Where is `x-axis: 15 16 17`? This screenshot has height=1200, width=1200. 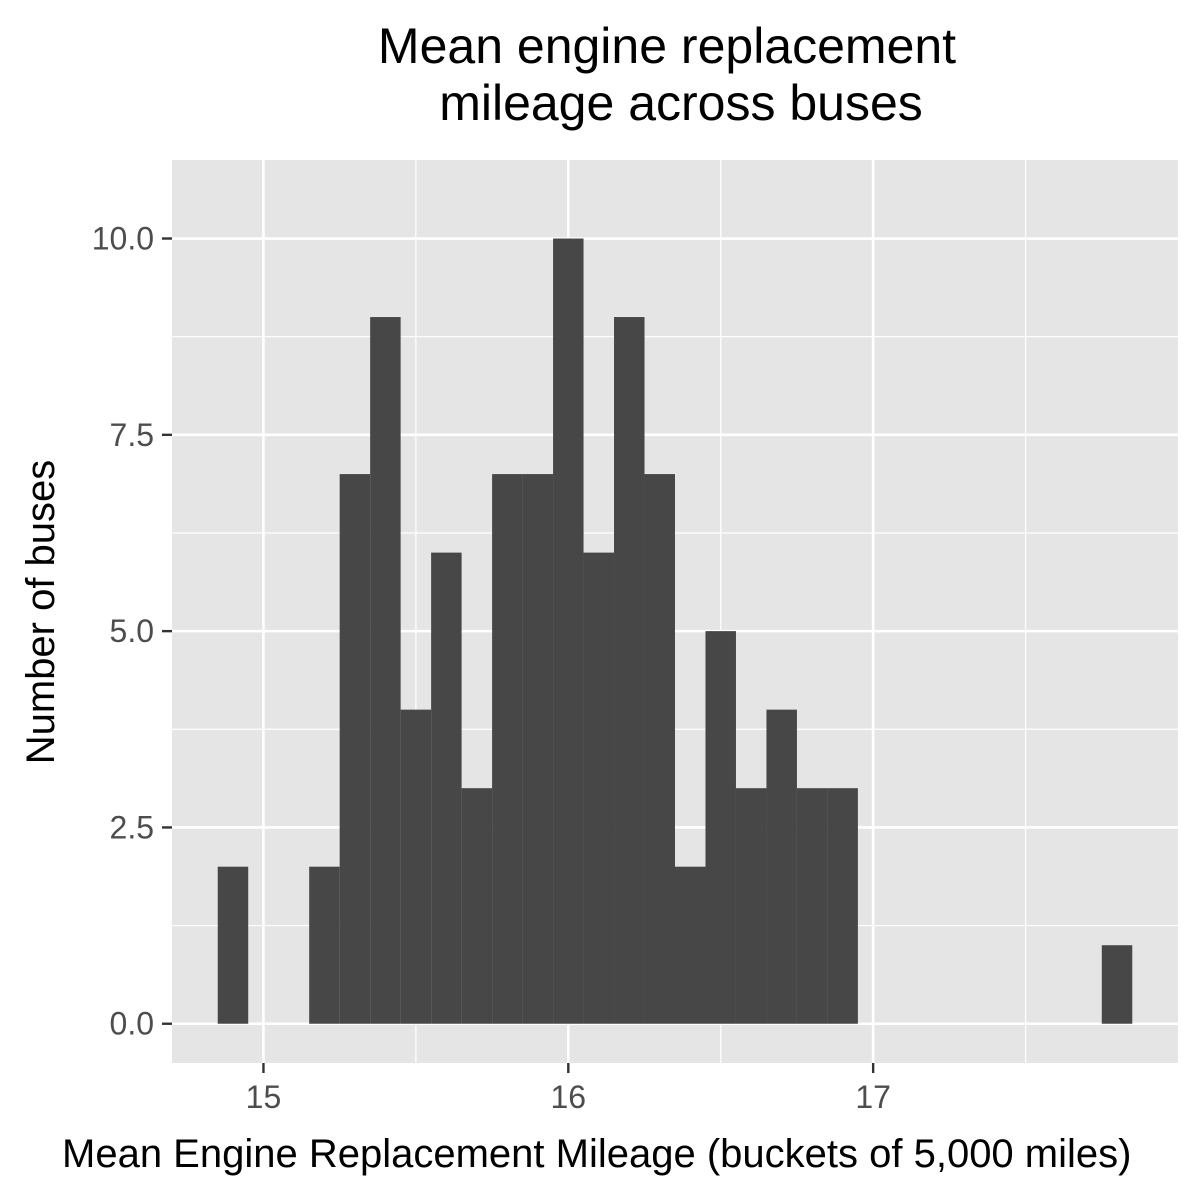 x-axis: 15 16 17 is located at coordinates (568, 1089).